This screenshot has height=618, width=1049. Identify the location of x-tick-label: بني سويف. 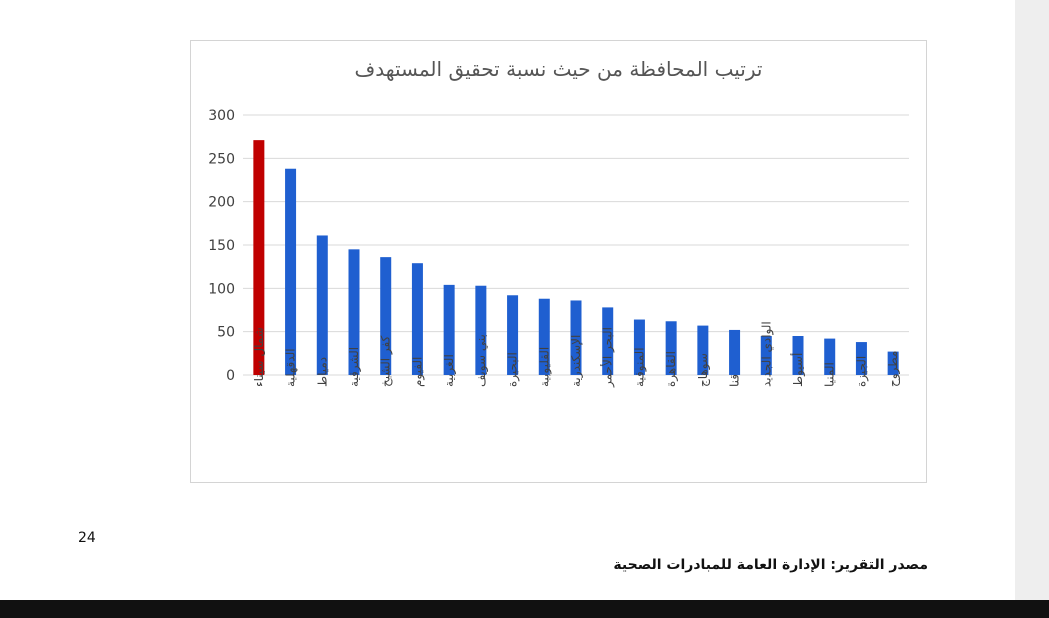
(481, 360).